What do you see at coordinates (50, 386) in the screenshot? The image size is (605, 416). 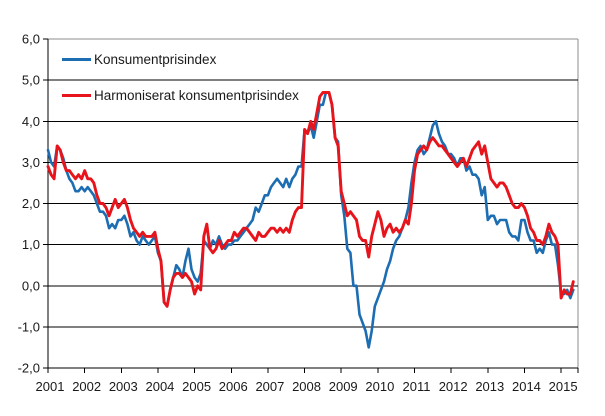 I see `x-tick-label: 2001` at bounding box center [50, 386].